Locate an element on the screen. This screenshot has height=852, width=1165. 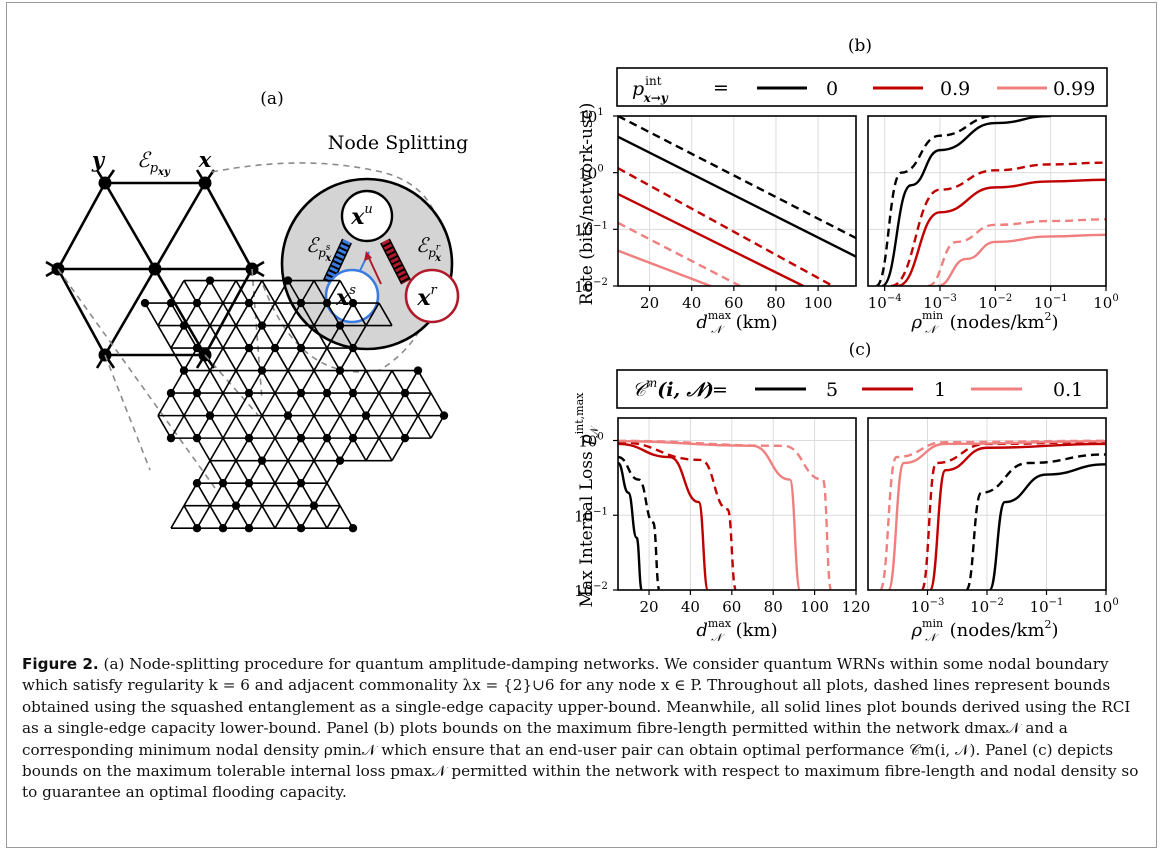
x-tick-label: 80 is located at coordinates (773, 607).